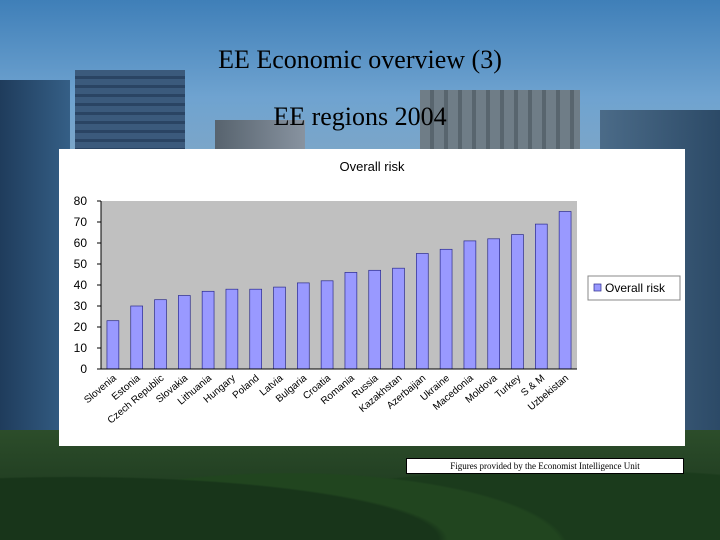  I want to click on legend-box, so click(634, 288).